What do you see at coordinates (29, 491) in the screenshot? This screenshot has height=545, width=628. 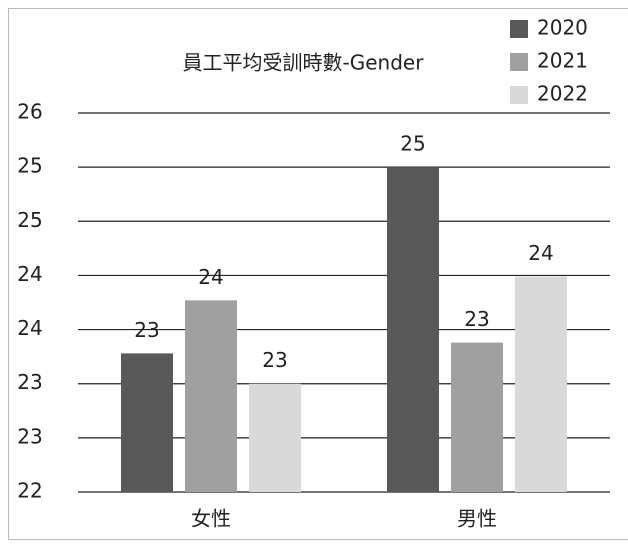 I see `y-tick-label: 22` at bounding box center [29, 491].